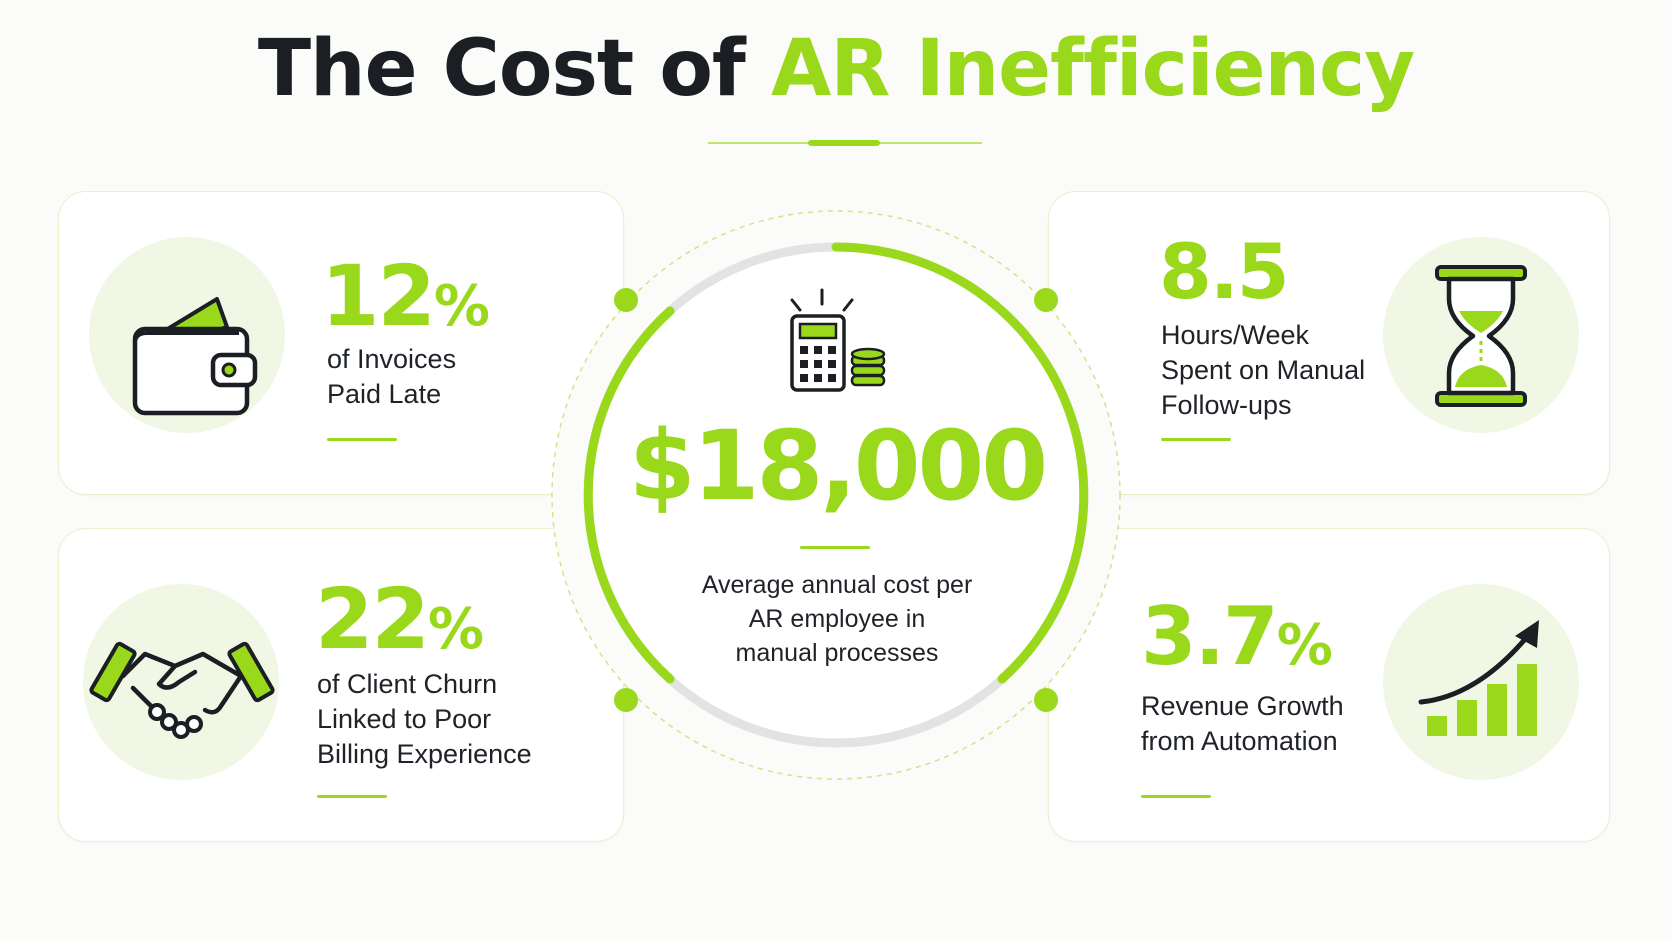 This screenshot has height=941, width=1672. What do you see at coordinates (181, 682) in the screenshot?
I see `handshake-icon` at bounding box center [181, 682].